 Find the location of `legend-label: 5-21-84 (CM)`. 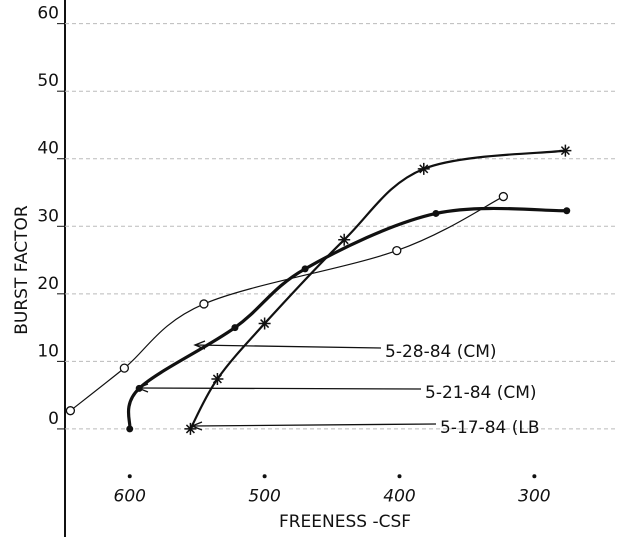

legend-label: 5-21-84 (CM) is located at coordinates (481, 393).